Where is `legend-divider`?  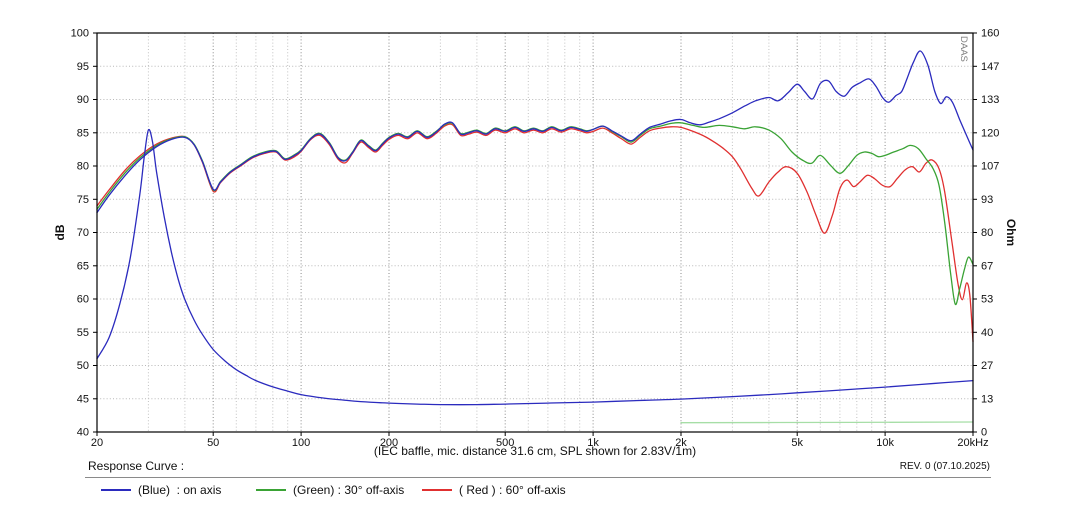 legend-divider is located at coordinates (538, 477).